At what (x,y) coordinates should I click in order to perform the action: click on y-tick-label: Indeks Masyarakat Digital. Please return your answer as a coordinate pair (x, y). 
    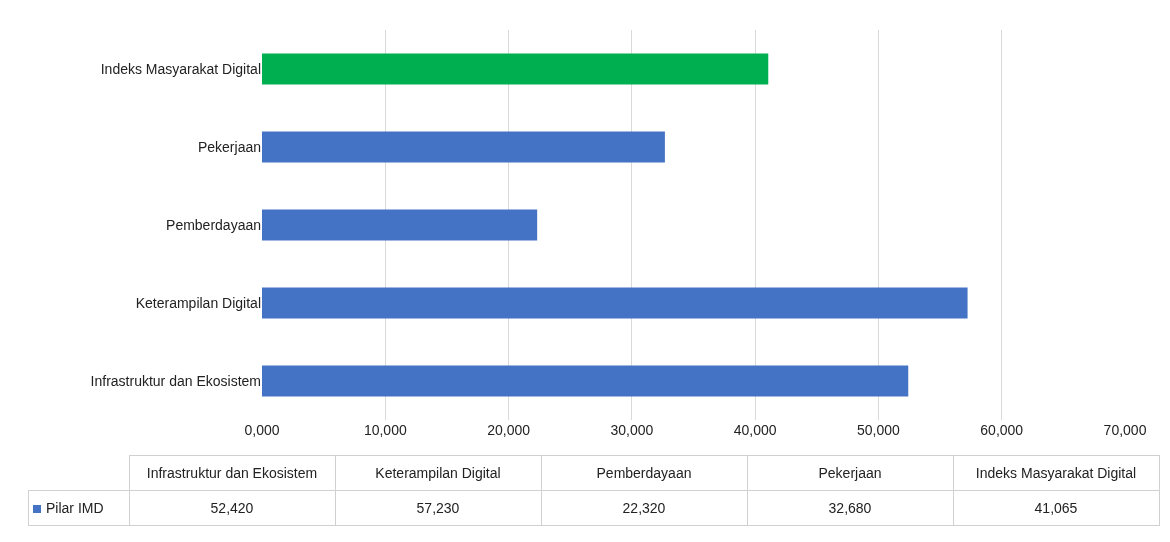
    Looking at the image, I should click on (180, 68).